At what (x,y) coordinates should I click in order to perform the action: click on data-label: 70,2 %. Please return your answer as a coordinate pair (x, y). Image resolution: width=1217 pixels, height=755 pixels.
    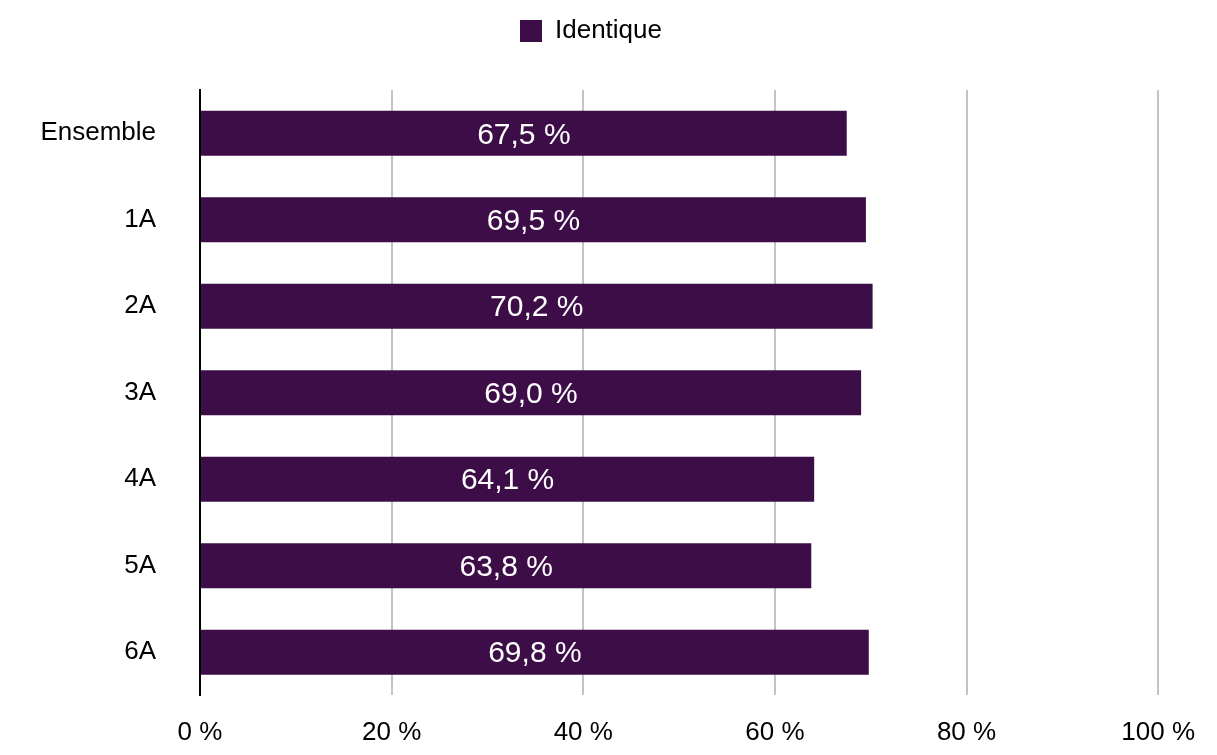
    Looking at the image, I should click on (537, 306).